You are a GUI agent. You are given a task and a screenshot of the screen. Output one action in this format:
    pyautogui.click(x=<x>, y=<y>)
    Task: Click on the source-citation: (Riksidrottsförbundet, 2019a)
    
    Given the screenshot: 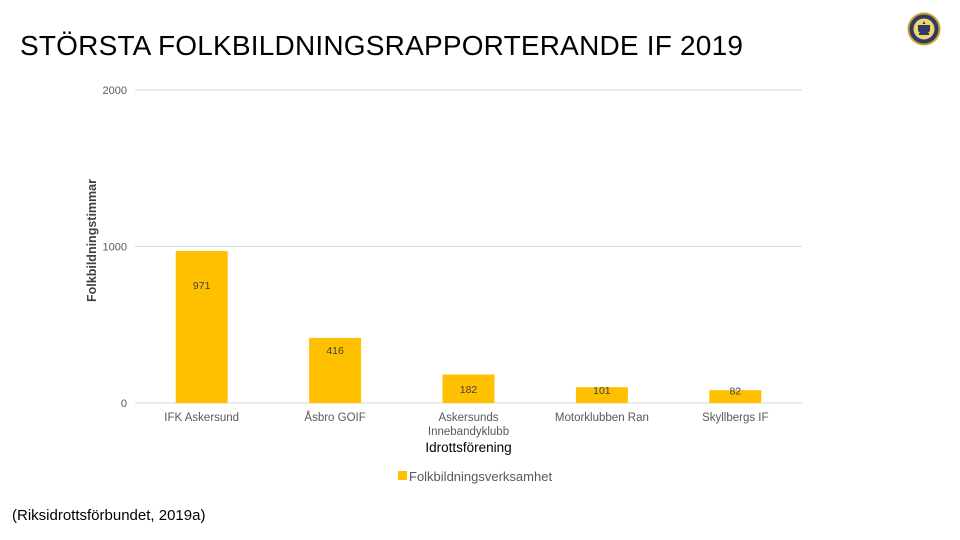 What is the action you would take?
    pyautogui.click(x=109, y=515)
    